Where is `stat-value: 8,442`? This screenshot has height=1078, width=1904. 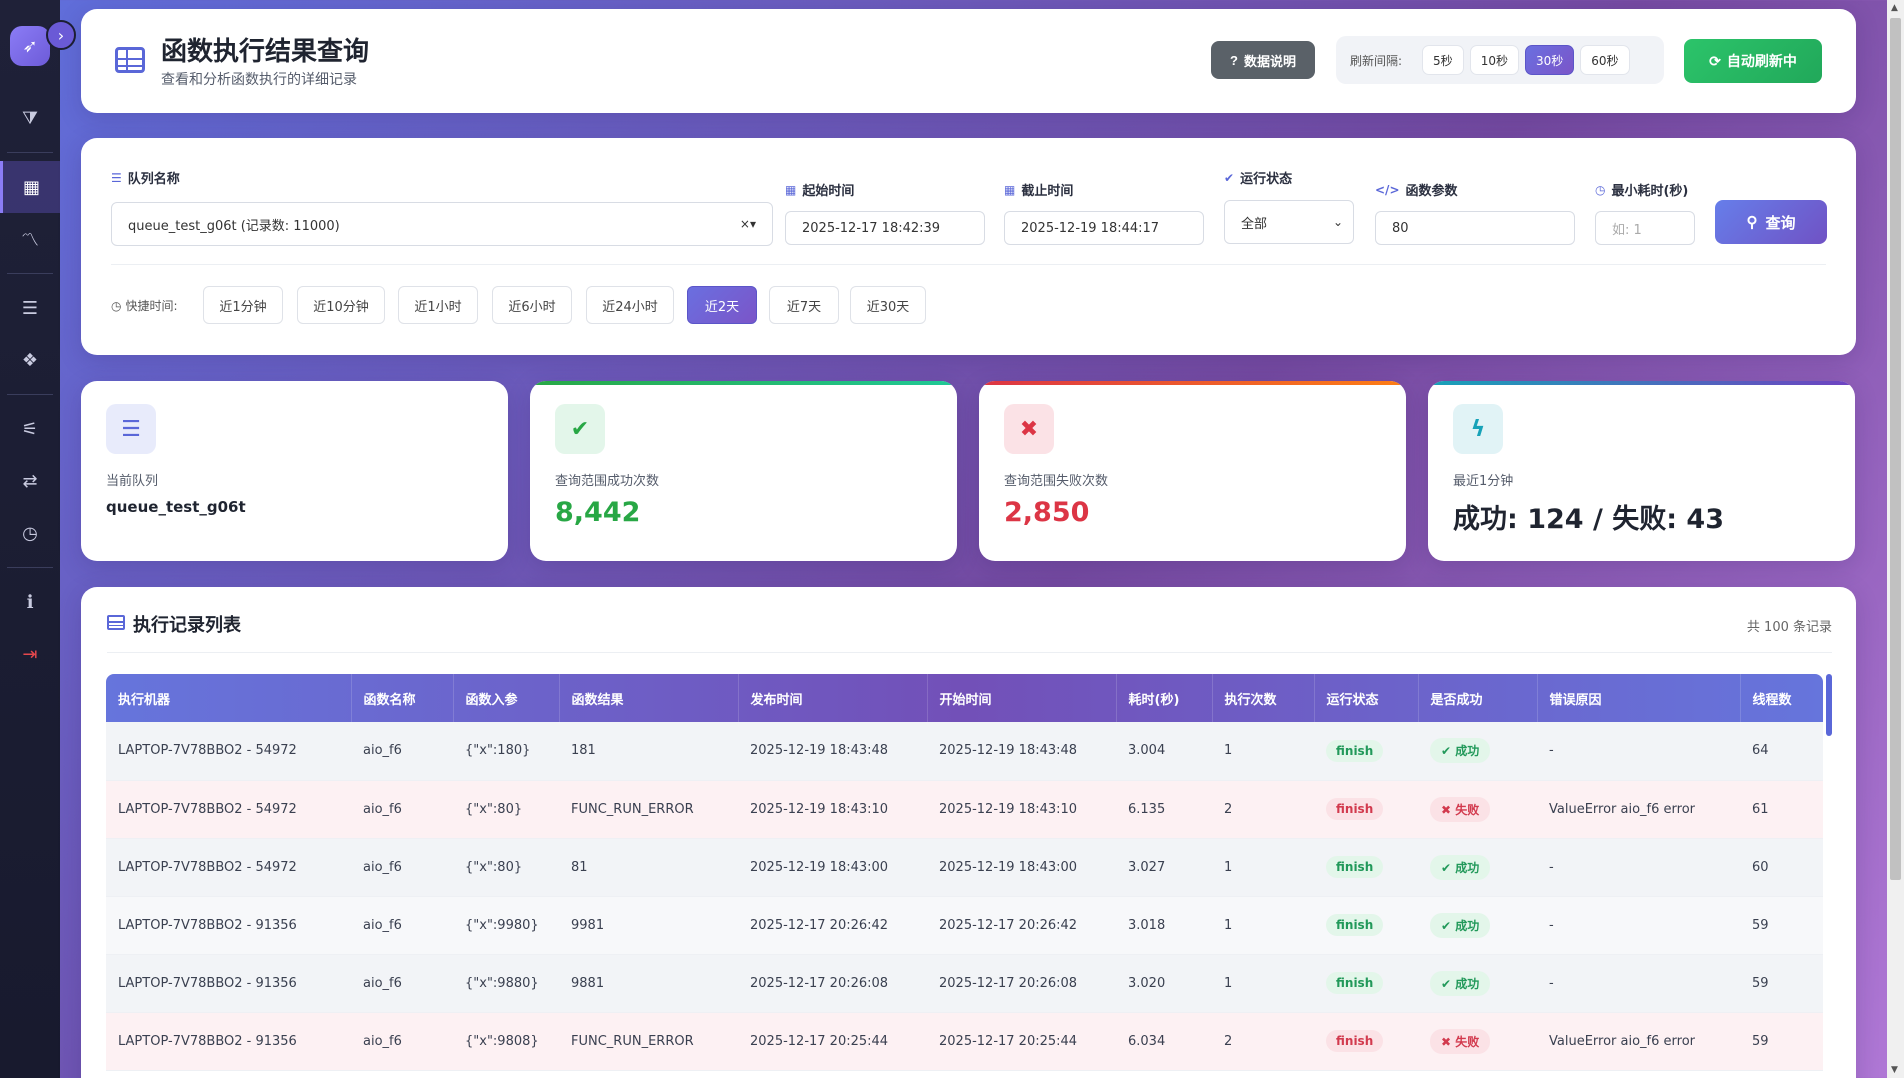
stat-value: 8,442 is located at coordinates (598, 512).